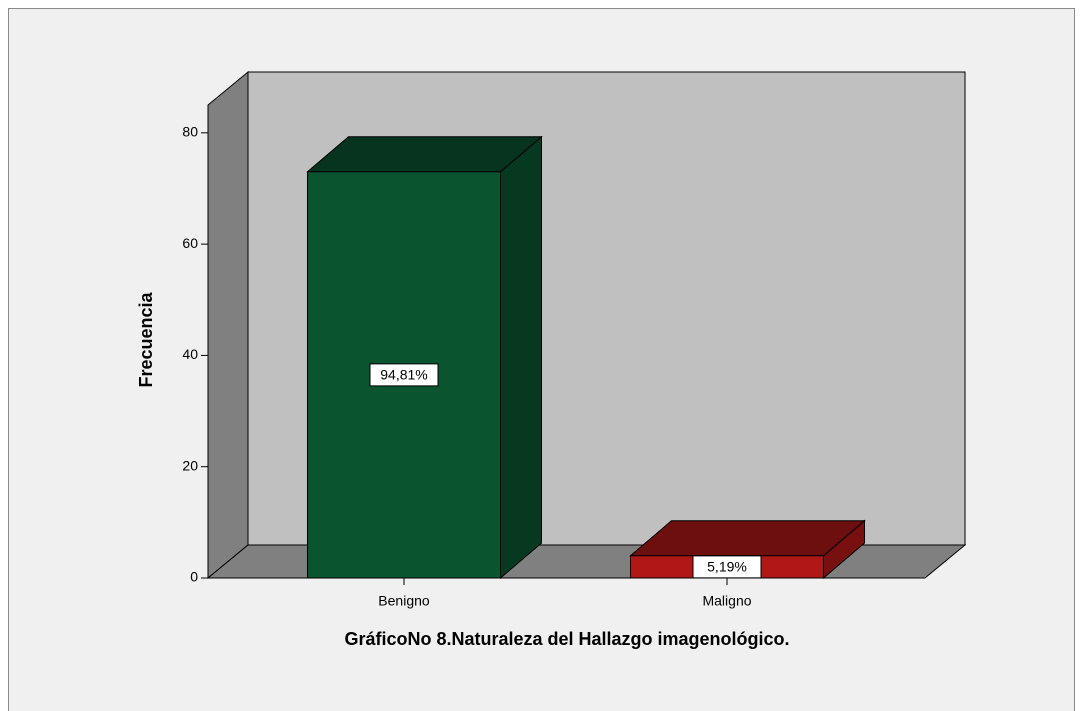 This screenshot has width=1082, height=711. What do you see at coordinates (190, 465) in the screenshot?
I see `y-tick-label: 20` at bounding box center [190, 465].